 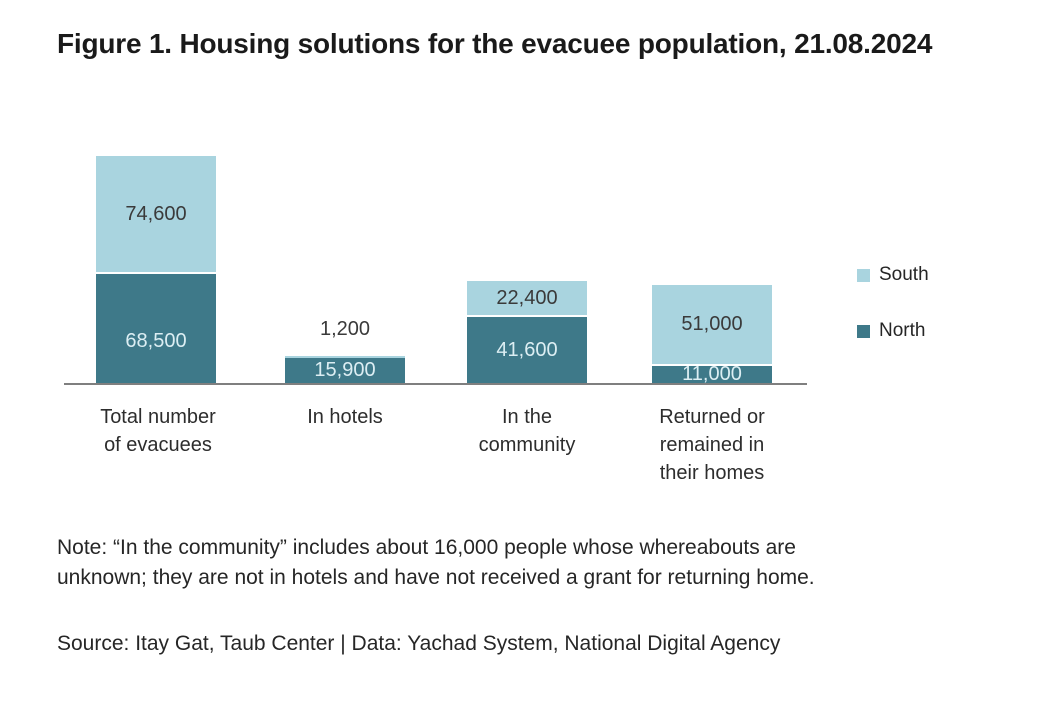 I want to click on x-axis-line, so click(x=435, y=384).